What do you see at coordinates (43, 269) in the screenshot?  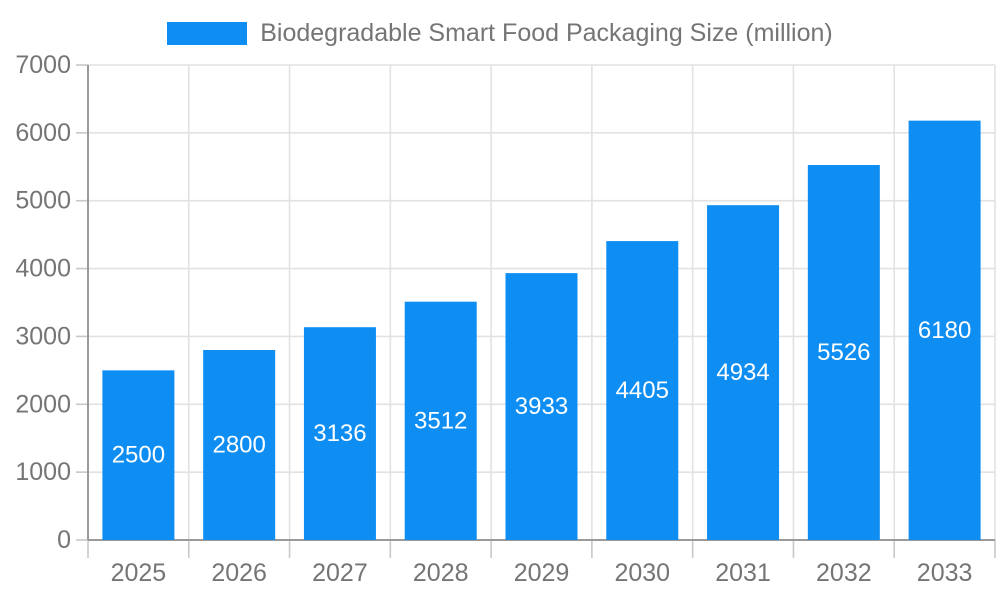 I see `y-tick-label: 4000` at bounding box center [43, 269].